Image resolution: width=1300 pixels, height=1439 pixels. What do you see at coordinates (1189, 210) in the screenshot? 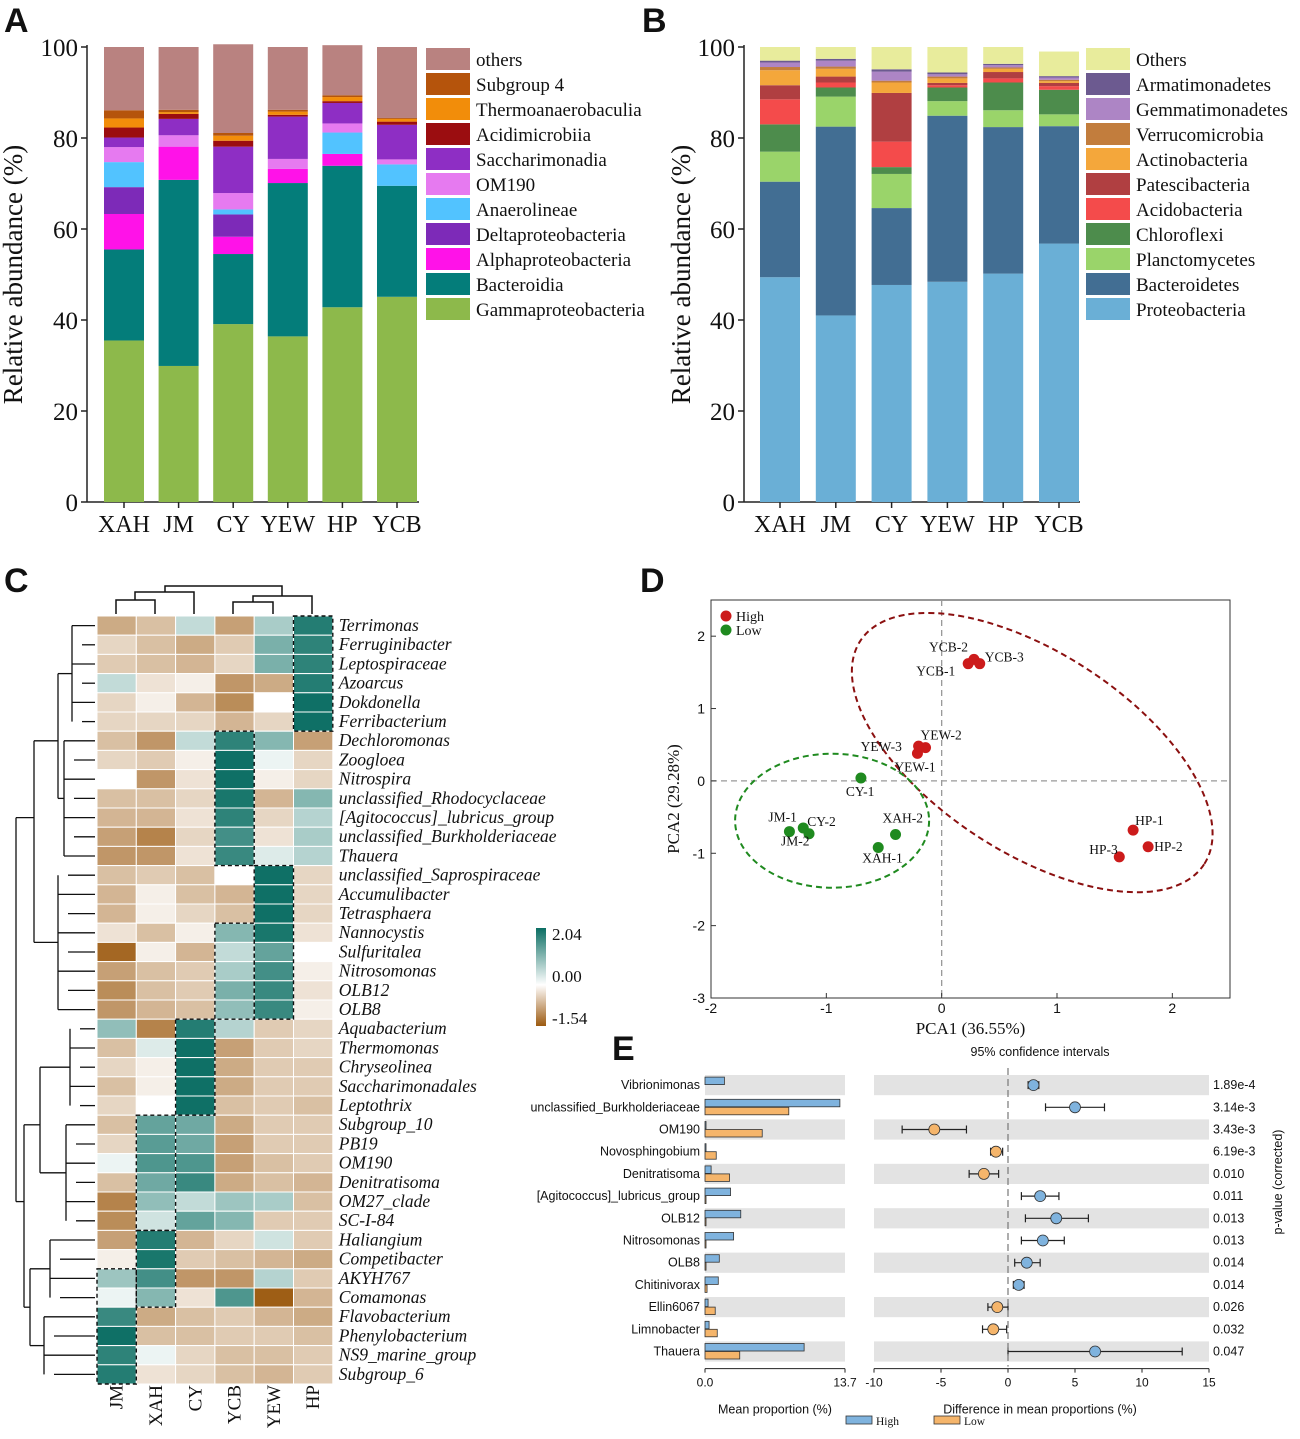
I see `legend-label: Acidobacteria` at bounding box center [1189, 210].